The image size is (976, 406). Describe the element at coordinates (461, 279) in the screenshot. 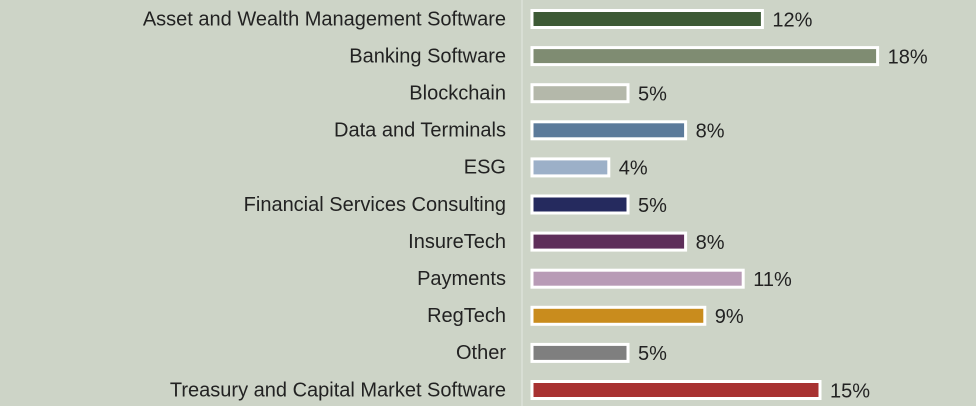

I see `category-label: Payments` at that location.